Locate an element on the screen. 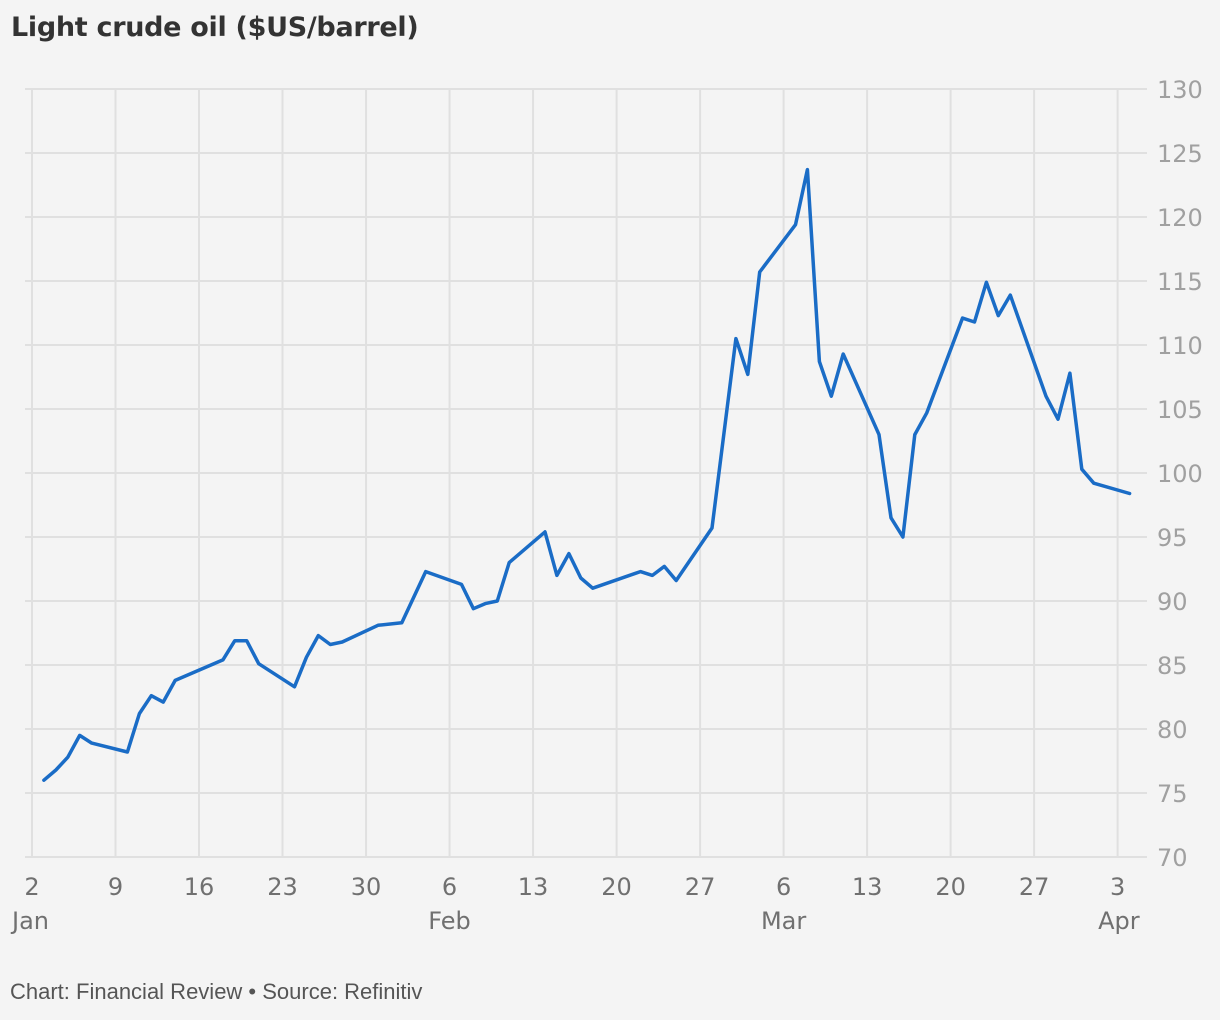 This screenshot has height=1020, width=1220. y-tick-label: 80 is located at coordinates (1172, 730).